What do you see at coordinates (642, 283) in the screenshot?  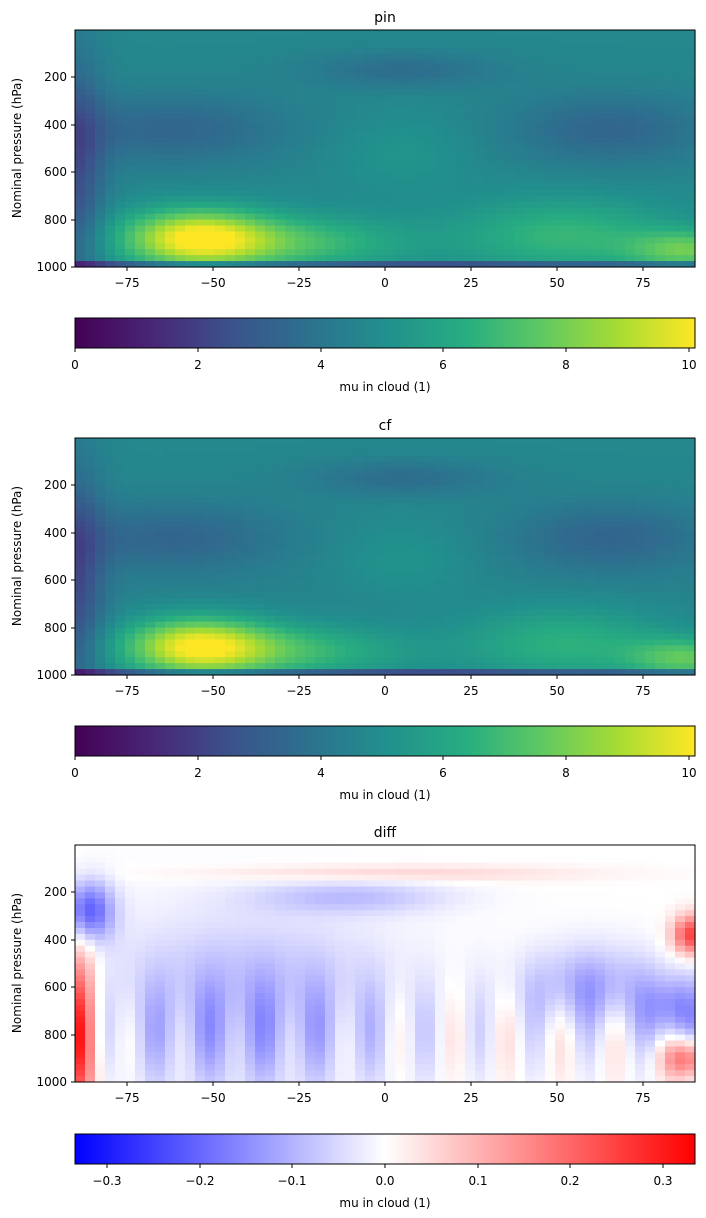 I see `x-tick-label: 75` at bounding box center [642, 283].